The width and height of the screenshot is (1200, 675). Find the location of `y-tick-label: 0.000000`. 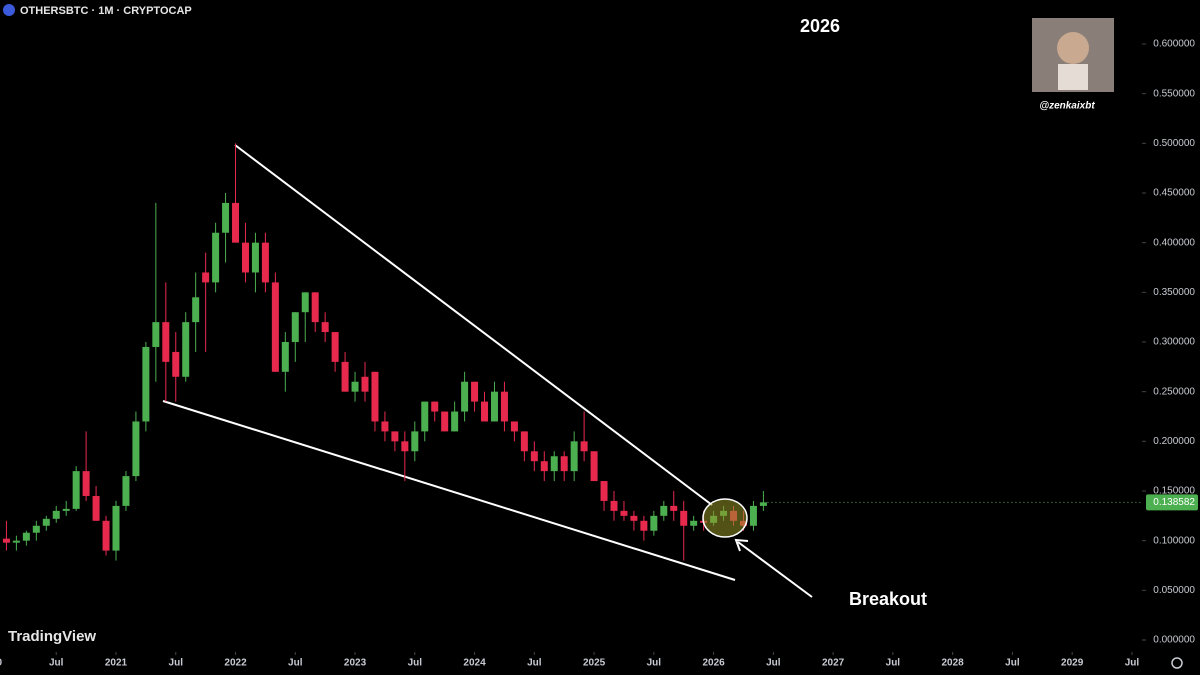

y-tick-label: 0.000000 is located at coordinates (1174, 640).